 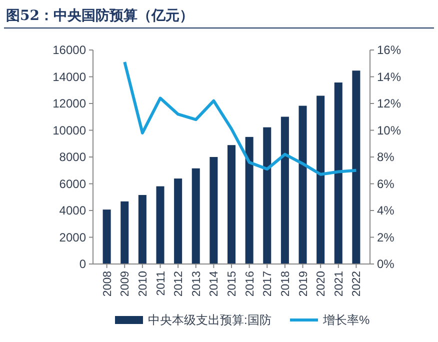 I want to click on y-tick-label: 0, so click(x=82, y=264).